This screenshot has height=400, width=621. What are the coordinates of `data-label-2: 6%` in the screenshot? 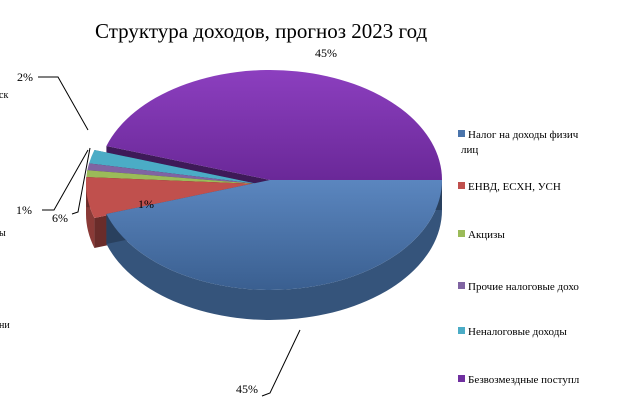 It's located at (60, 218).